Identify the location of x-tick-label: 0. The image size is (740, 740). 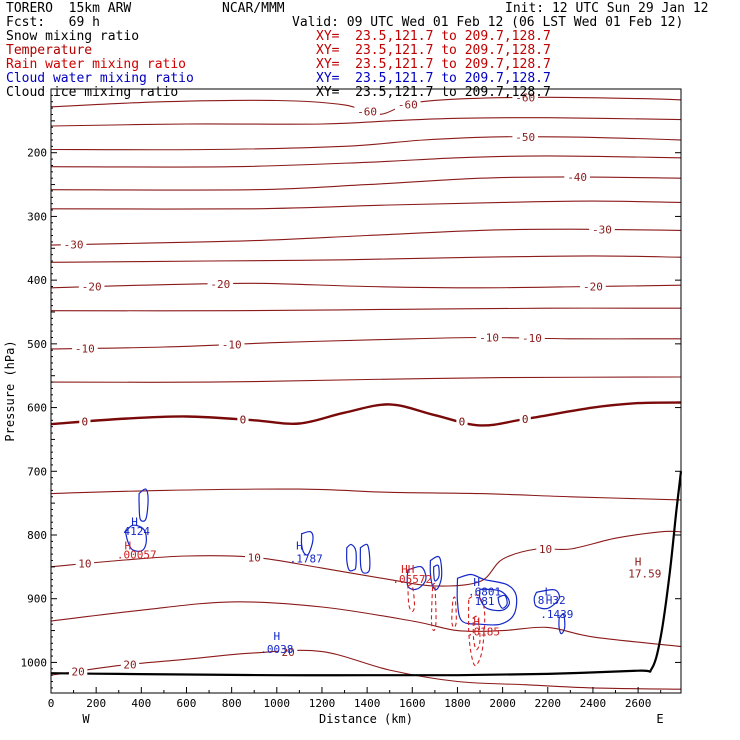
(51, 703).